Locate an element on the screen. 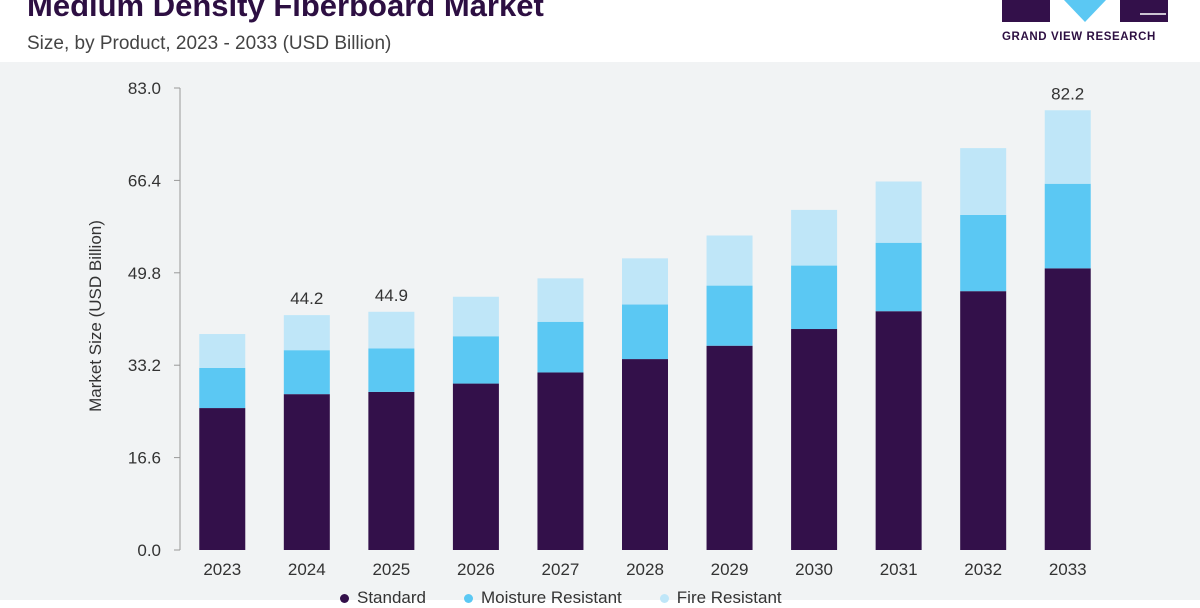 This screenshot has width=1200, height=608. bar-fire-resistant-2027 is located at coordinates (560, 300).